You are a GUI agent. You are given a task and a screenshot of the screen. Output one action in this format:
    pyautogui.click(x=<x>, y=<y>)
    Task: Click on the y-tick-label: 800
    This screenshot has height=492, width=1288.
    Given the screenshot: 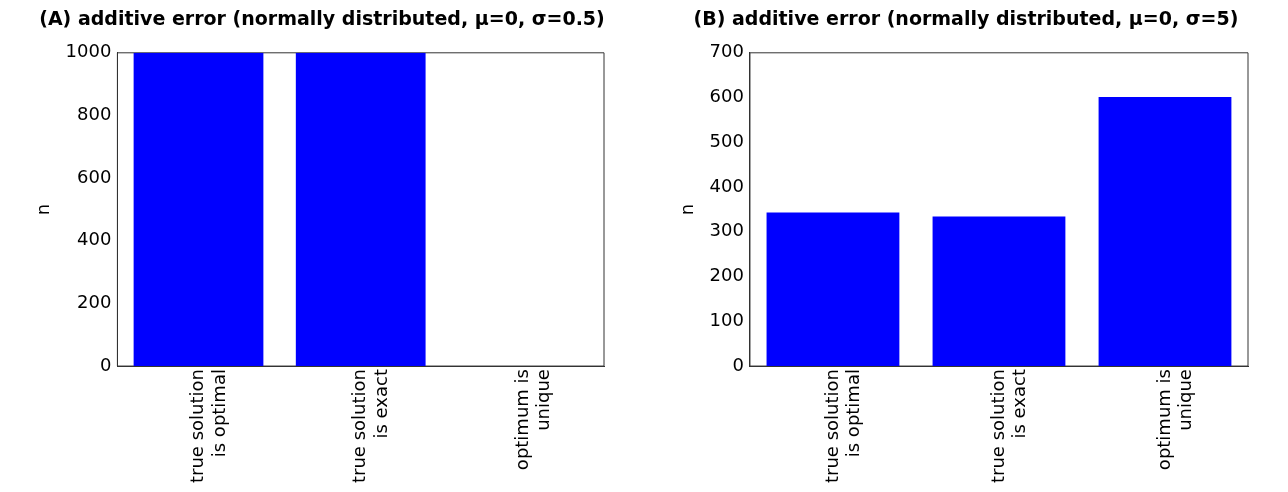 What is the action you would take?
    pyautogui.click(x=94, y=114)
    